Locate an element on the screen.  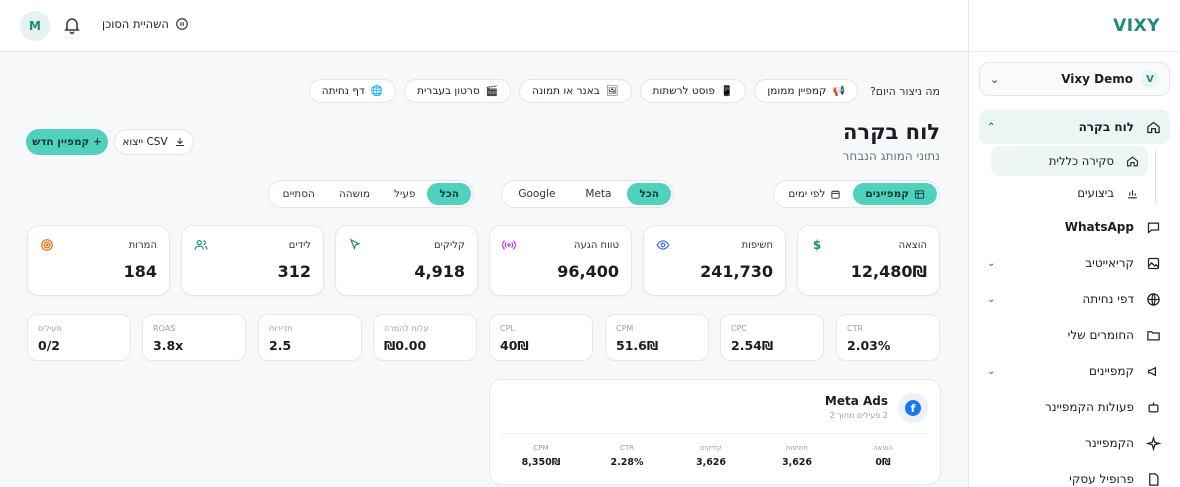
stat-card-ctr: CTR 2.03% is located at coordinates (888, 337).